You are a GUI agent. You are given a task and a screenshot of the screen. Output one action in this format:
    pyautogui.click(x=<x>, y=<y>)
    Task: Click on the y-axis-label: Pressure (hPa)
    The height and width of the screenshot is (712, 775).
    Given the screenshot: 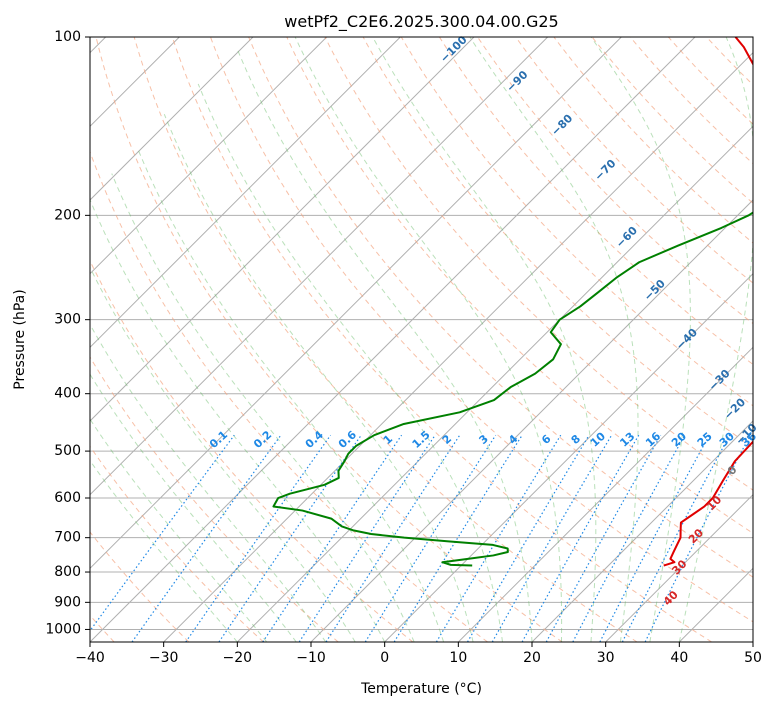 What is the action you would take?
    pyautogui.click(x=20, y=339)
    